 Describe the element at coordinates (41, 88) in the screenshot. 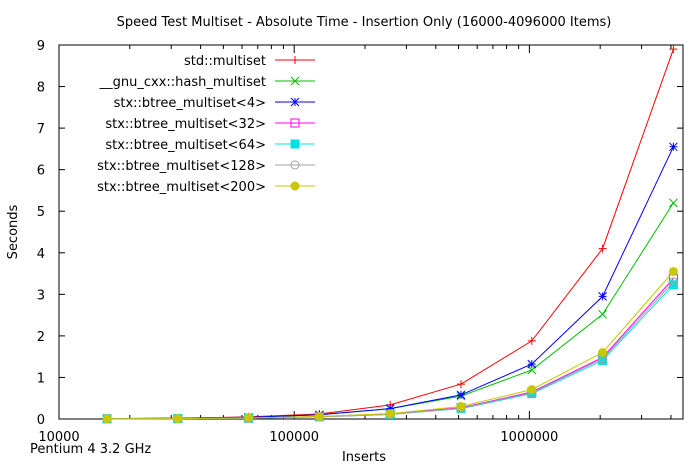

I see `y-tick-label: 8` at that location.